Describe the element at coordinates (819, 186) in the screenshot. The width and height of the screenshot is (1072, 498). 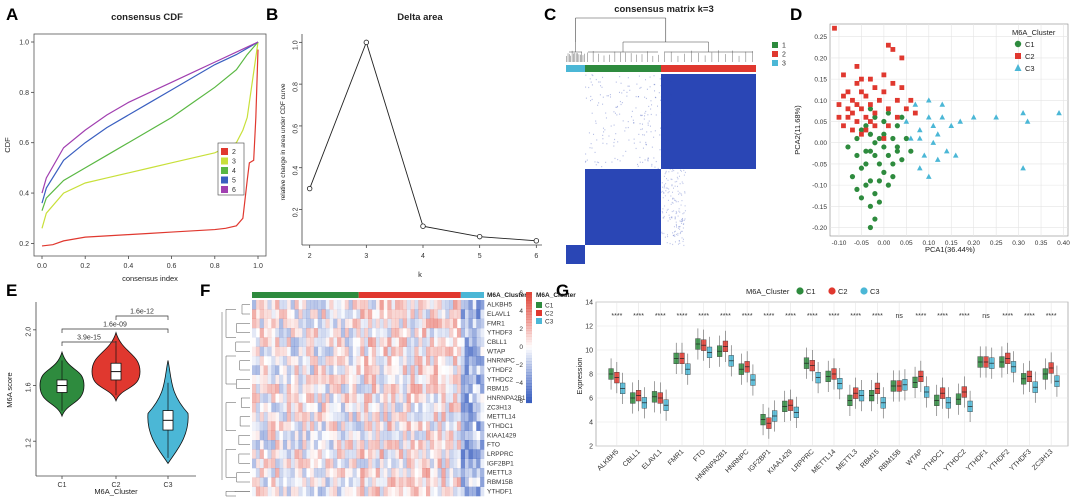
I see `panel-d-ytick-label: -0.10` at that location.